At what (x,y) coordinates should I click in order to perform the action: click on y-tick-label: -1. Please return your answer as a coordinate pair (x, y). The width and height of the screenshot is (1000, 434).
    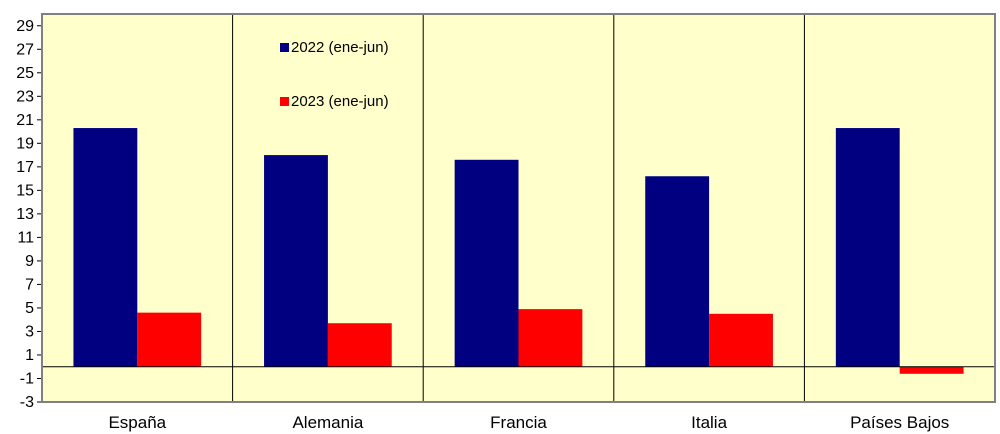
    Looking at the image, I should click on (27, 378).